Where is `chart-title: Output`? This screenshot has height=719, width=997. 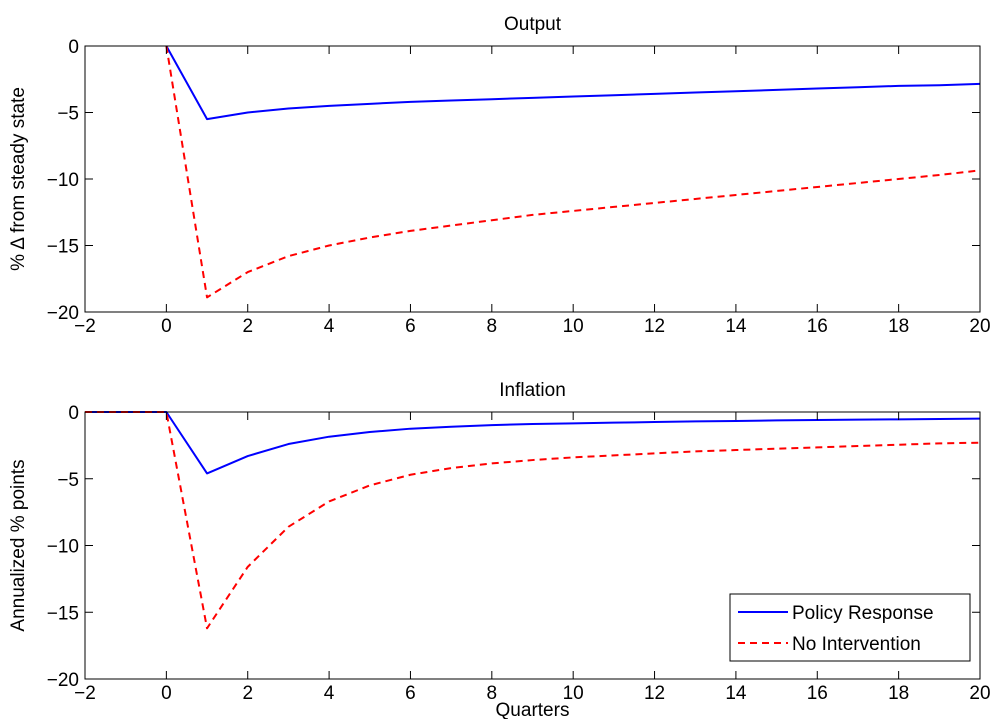
chart-title: Output is located at coordinates (533, 24).